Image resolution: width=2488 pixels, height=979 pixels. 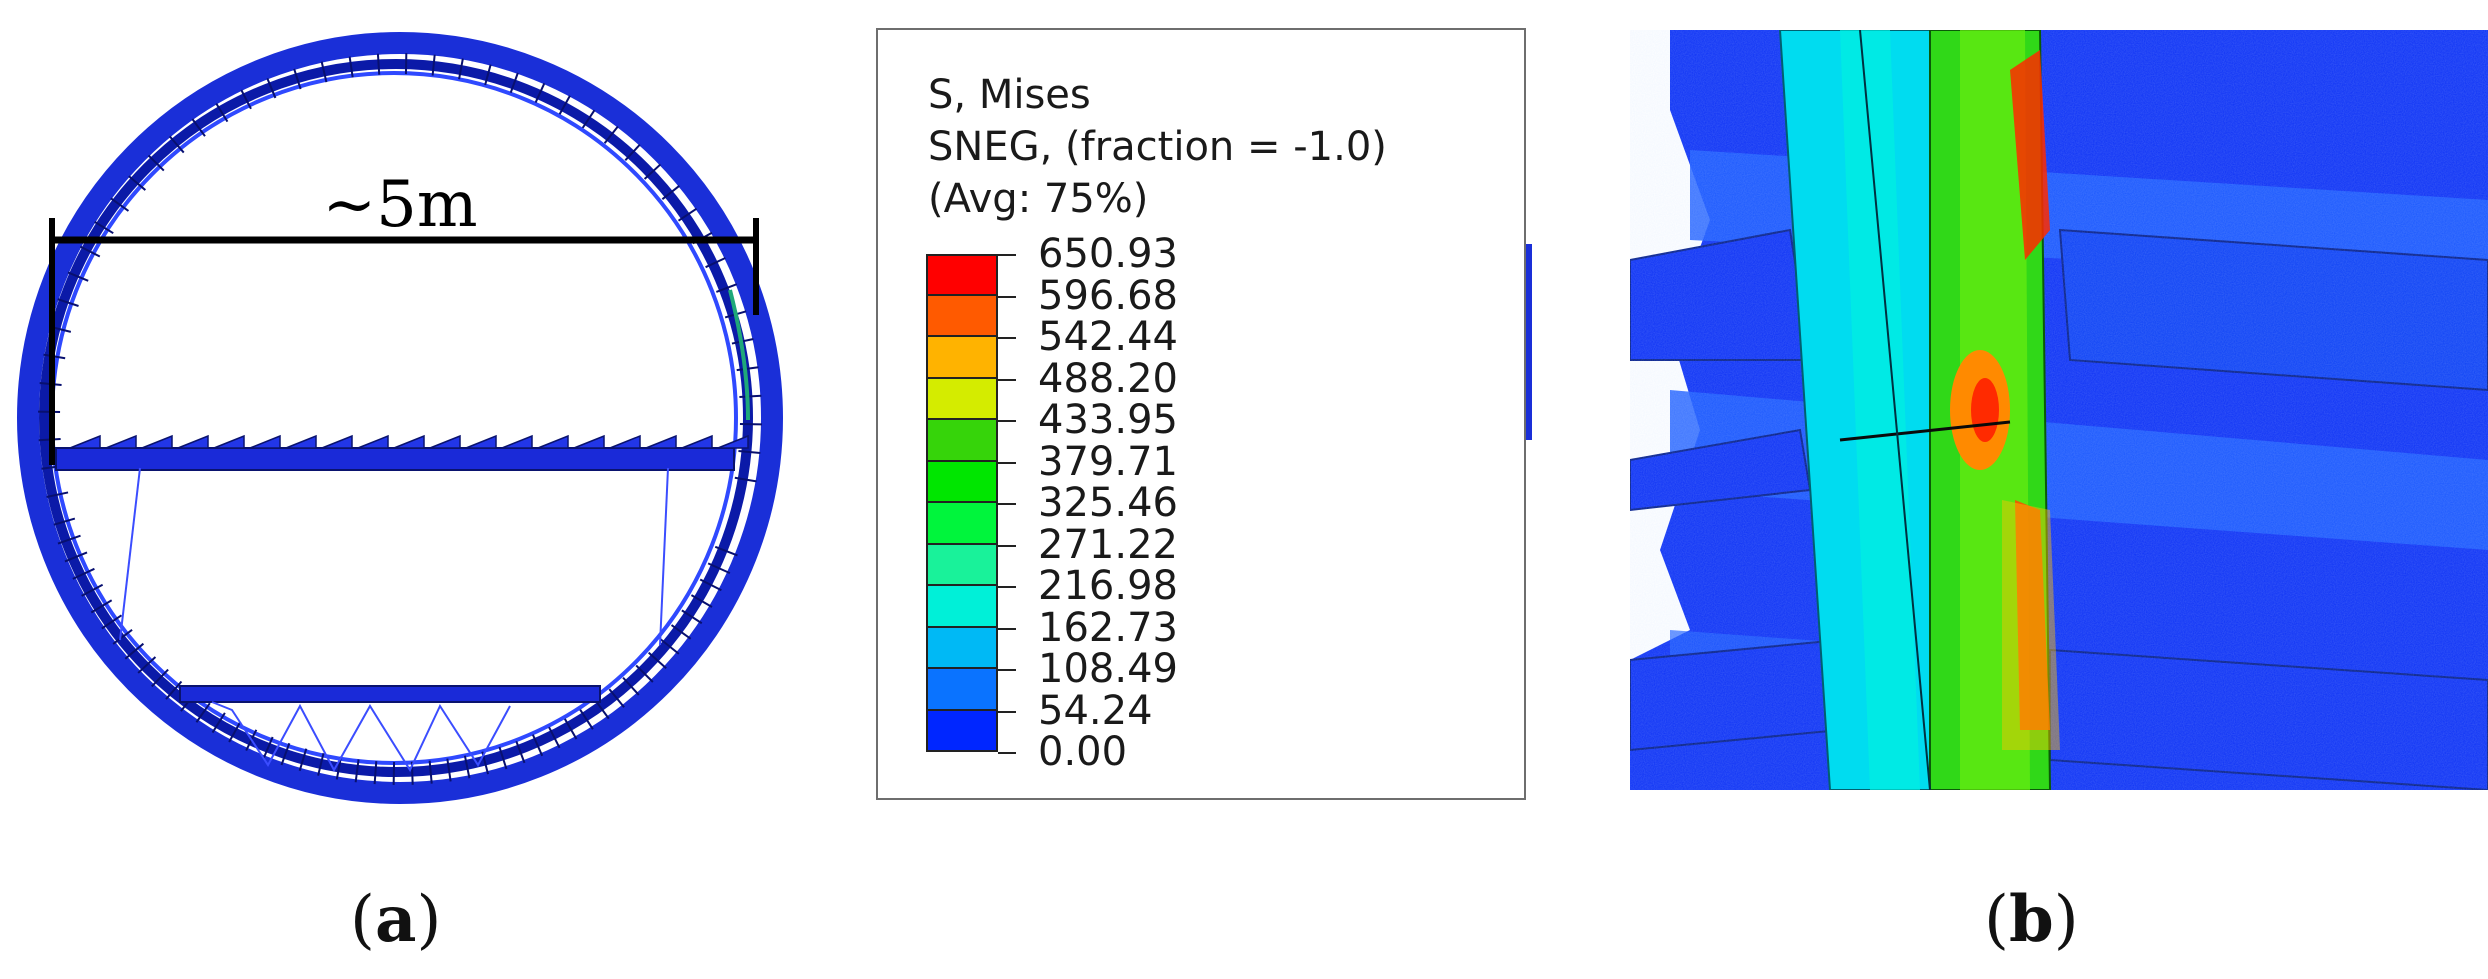 What do you see at coordinates (1996, 920) in the screenshot?
I see `caption-b-open: (` at bounding box center [1996, 920].